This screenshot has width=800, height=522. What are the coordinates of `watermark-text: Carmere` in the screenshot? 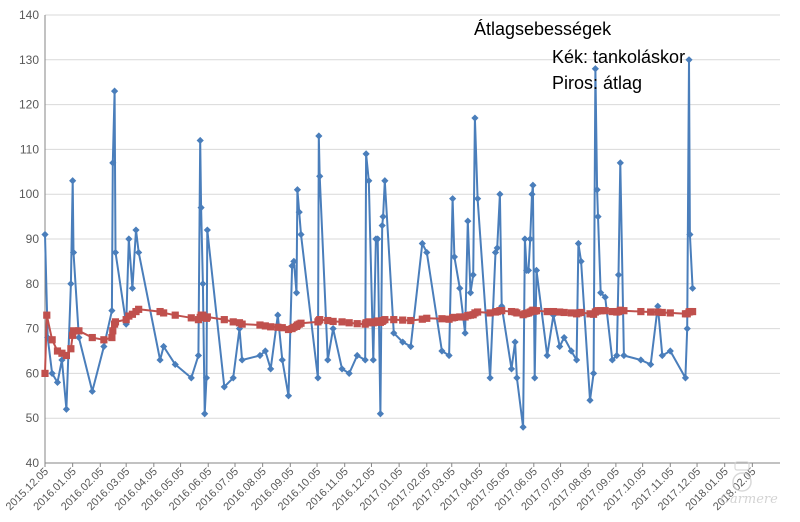 It's located at (749, 499).